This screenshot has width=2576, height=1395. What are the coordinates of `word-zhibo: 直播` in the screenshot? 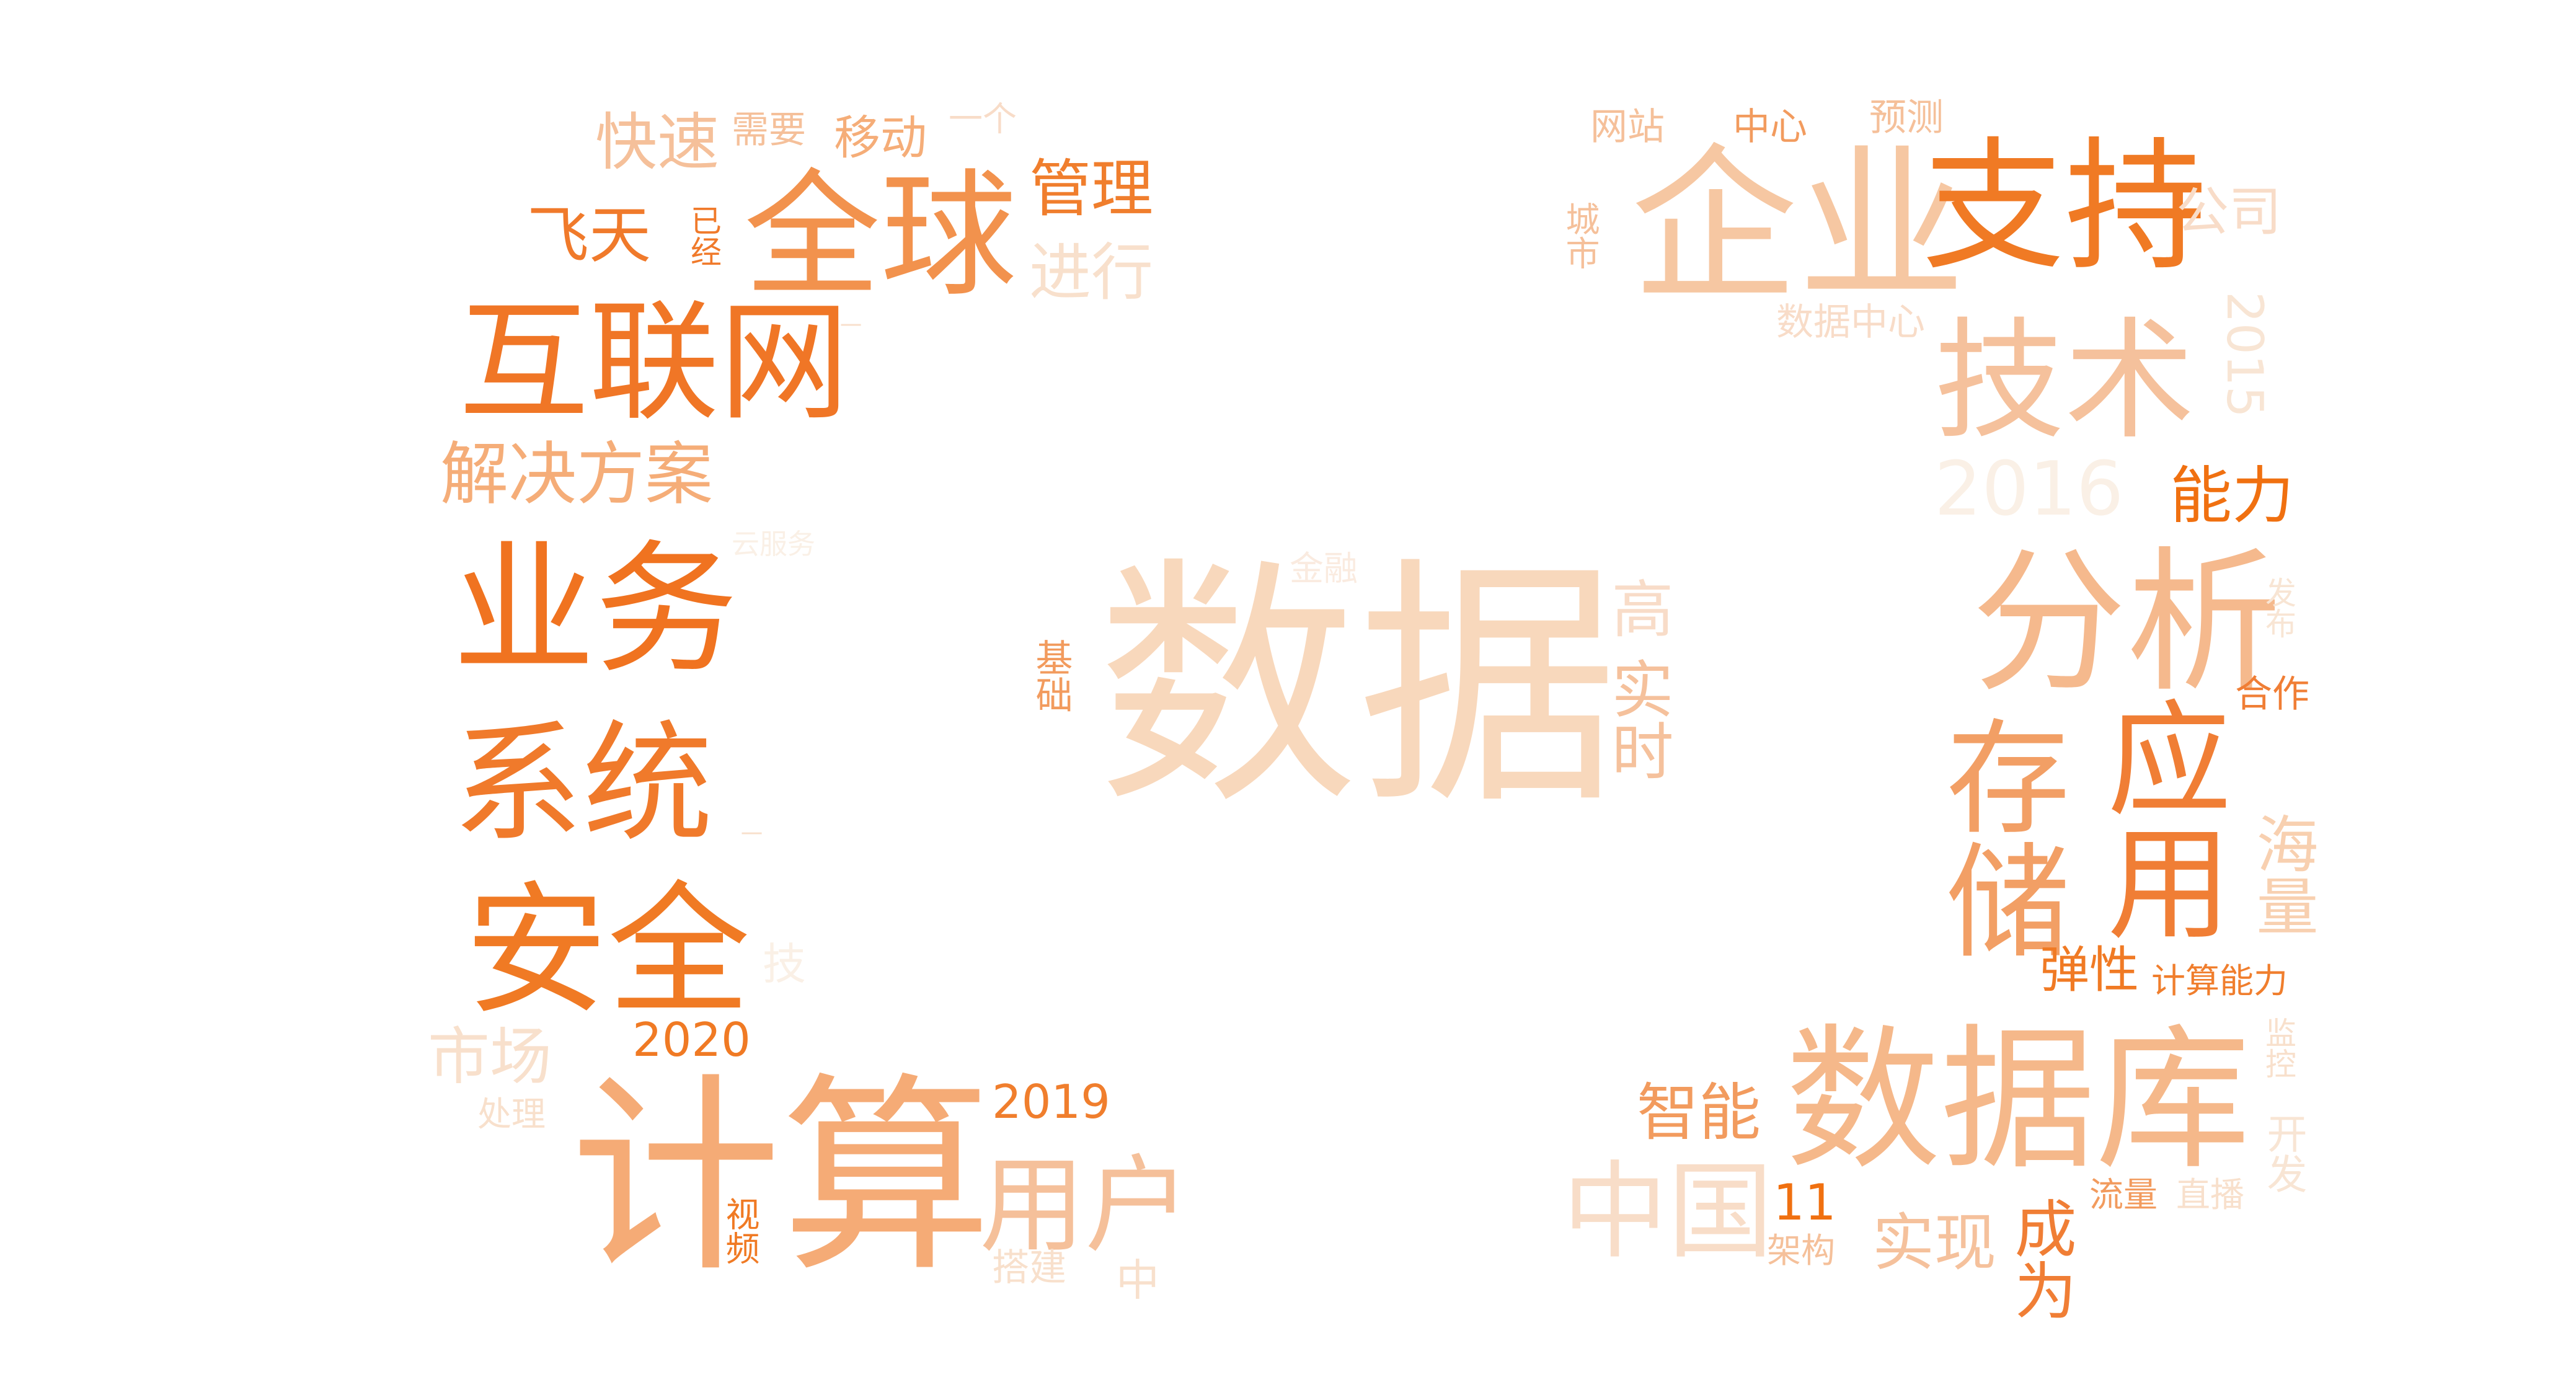 It's located at (2210, 1195).